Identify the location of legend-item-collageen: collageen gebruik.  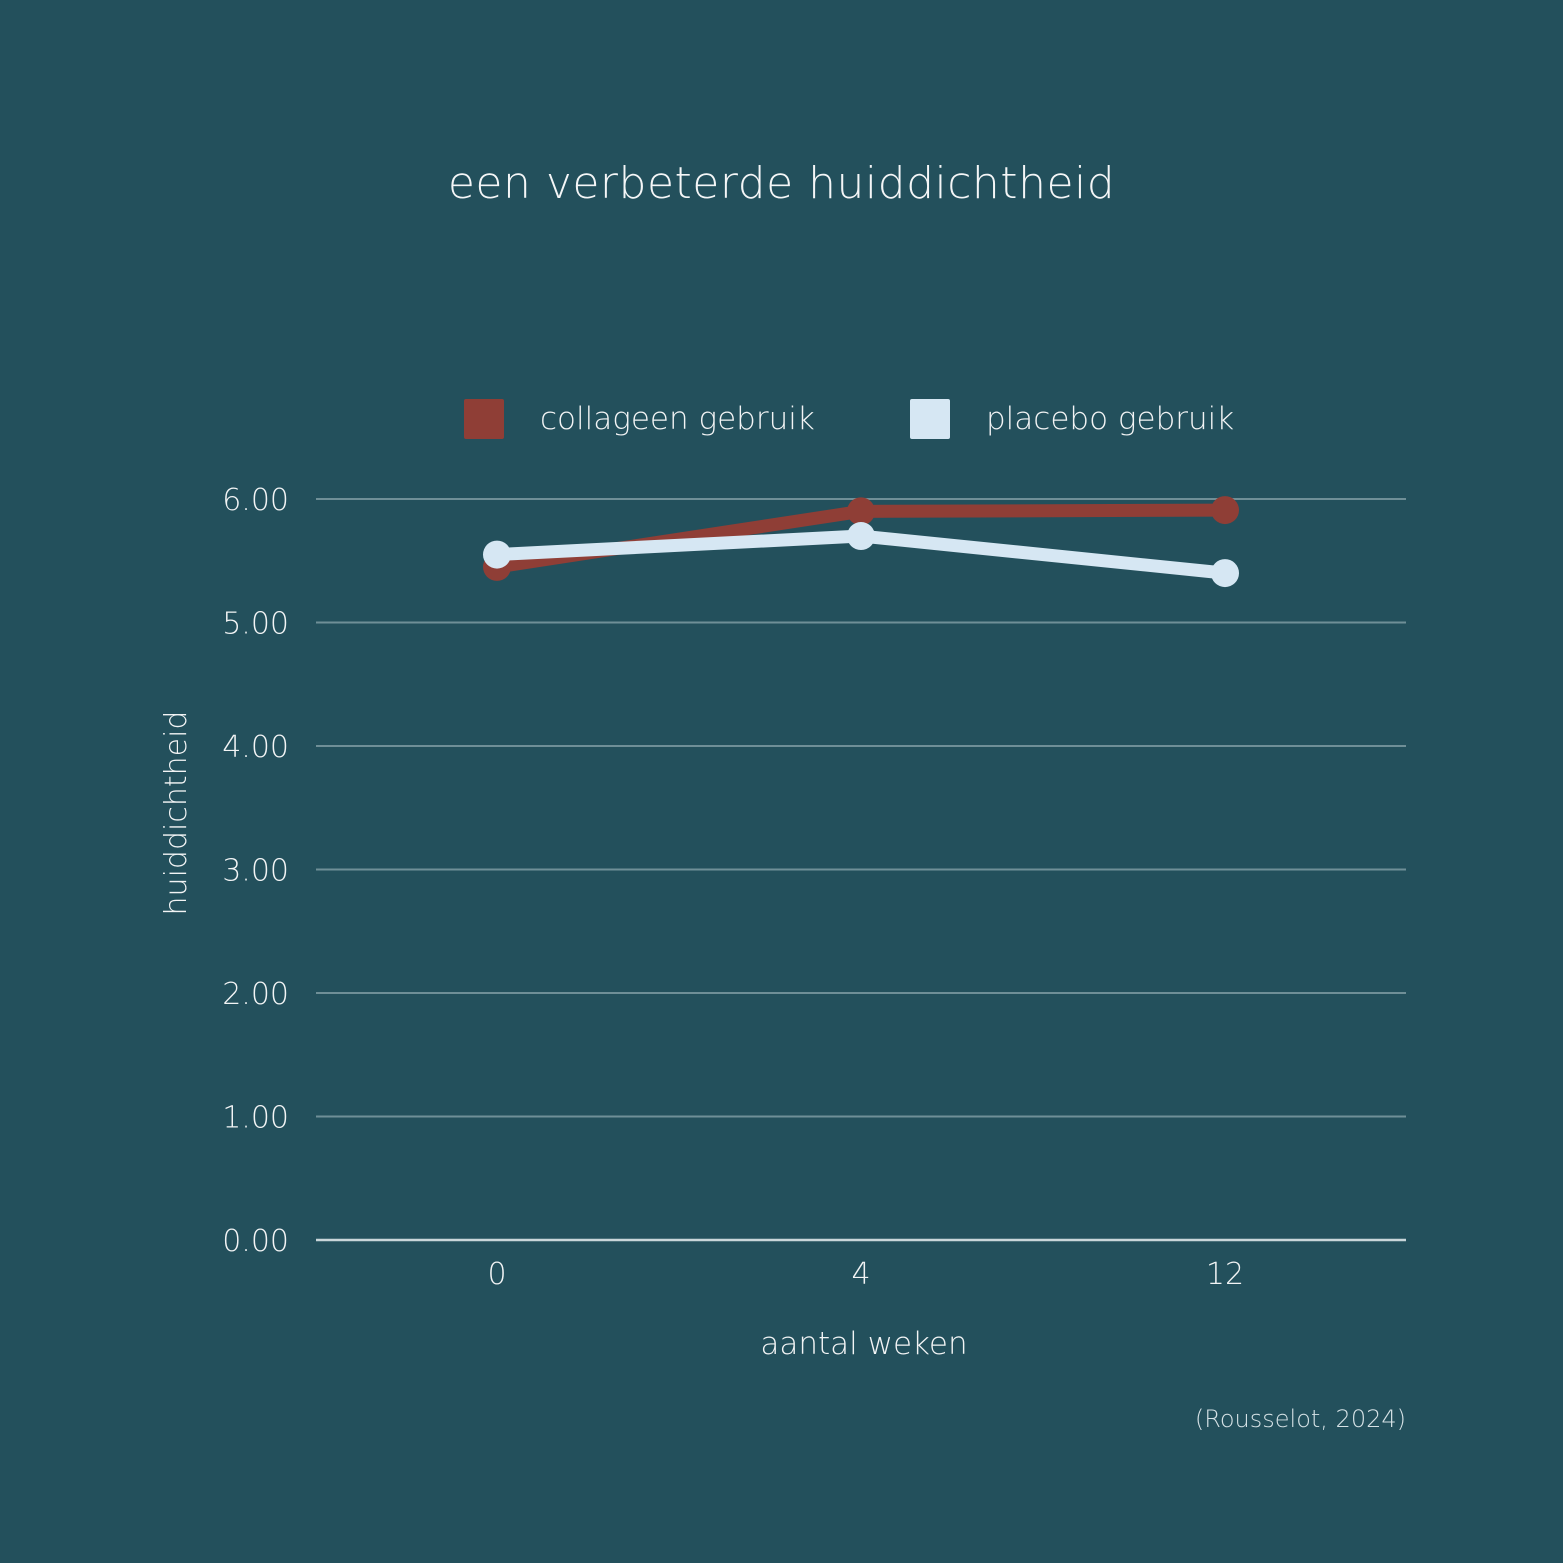
(639, 419).